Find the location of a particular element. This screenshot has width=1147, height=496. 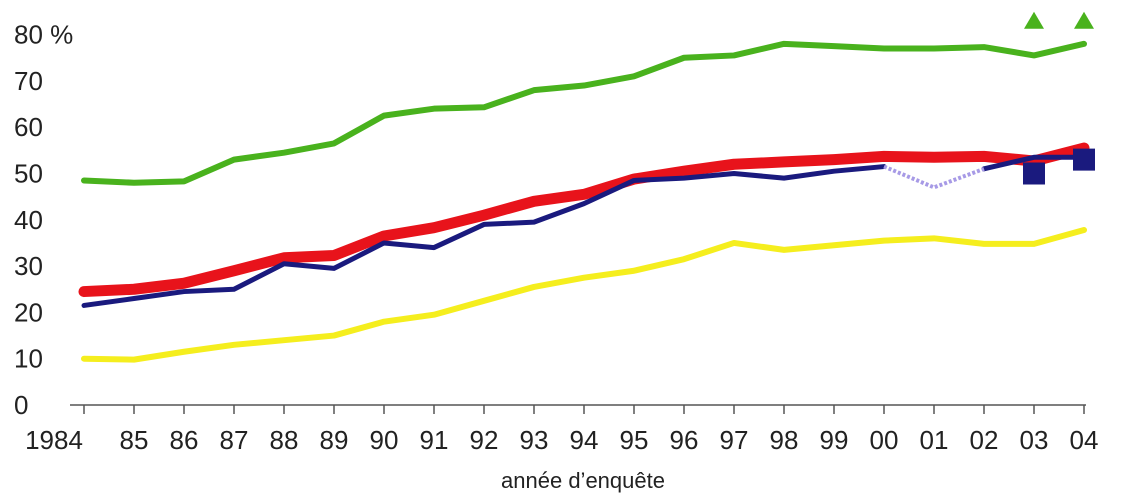

x-tick-label: 87 is located at coordinates (234, 440).